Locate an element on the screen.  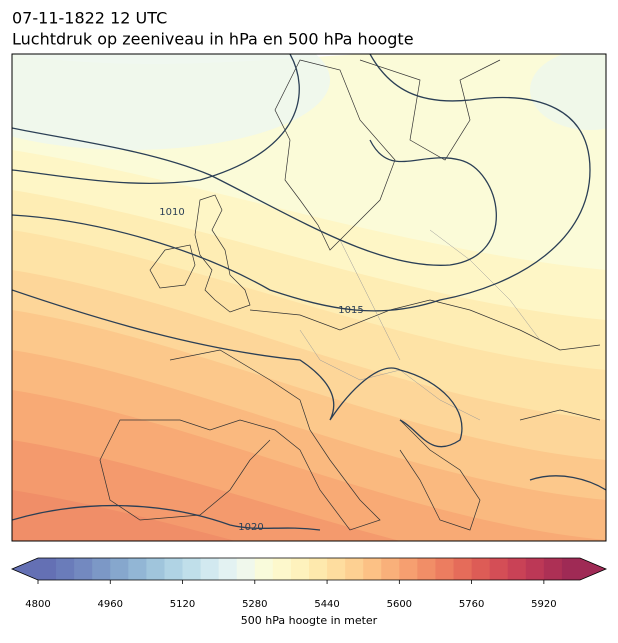
colorbar-tick-label: 5120 is located at coordinates (182, 604).